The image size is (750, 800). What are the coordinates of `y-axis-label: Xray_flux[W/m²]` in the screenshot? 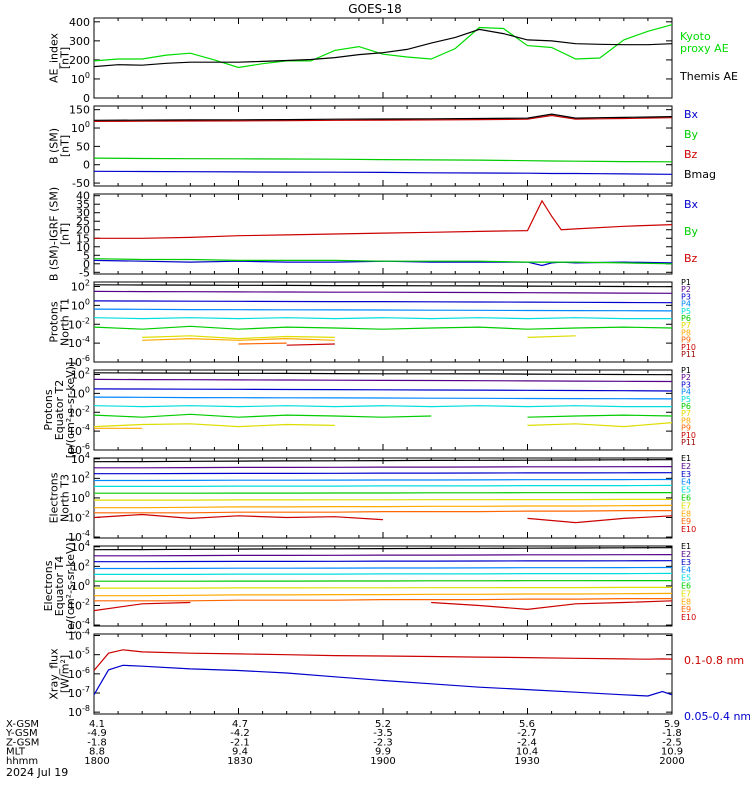 It's located at (60, 674).